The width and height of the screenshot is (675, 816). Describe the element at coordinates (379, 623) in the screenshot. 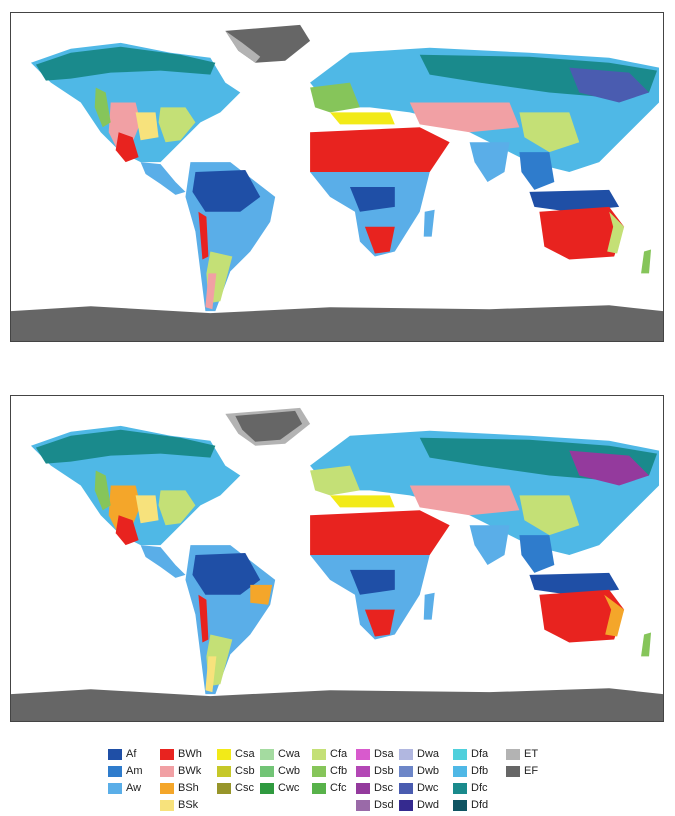

I see `africa-south-dry` at that location.